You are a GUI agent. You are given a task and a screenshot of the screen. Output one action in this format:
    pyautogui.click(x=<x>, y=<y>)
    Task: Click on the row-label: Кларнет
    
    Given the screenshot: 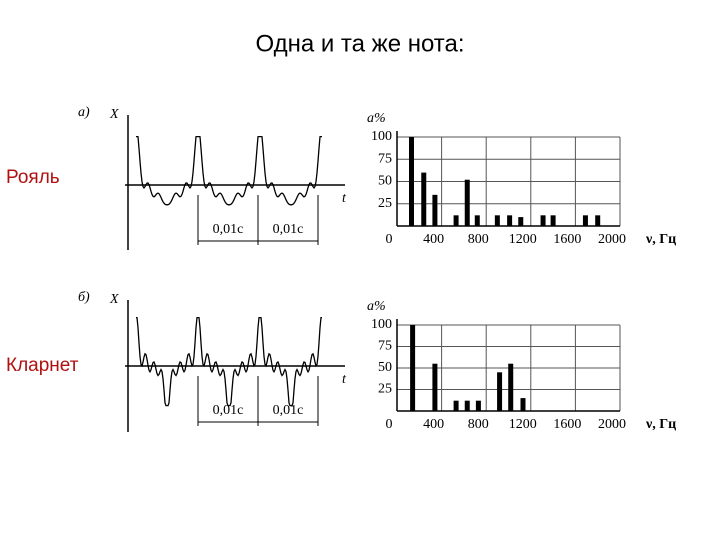 What is the action you would take?
    pyautogui.click(x=42, y=365)
    